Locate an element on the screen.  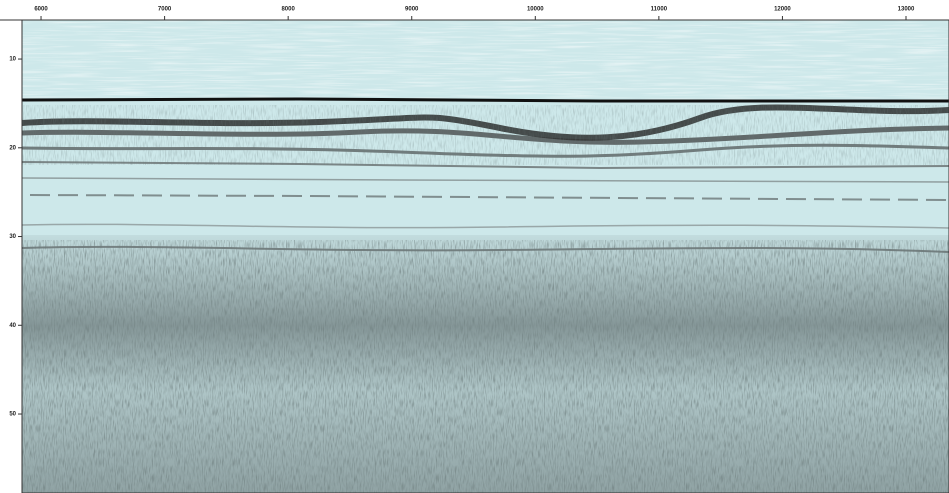
x-tick-label: 10000 is located at coordinates (535, 10).